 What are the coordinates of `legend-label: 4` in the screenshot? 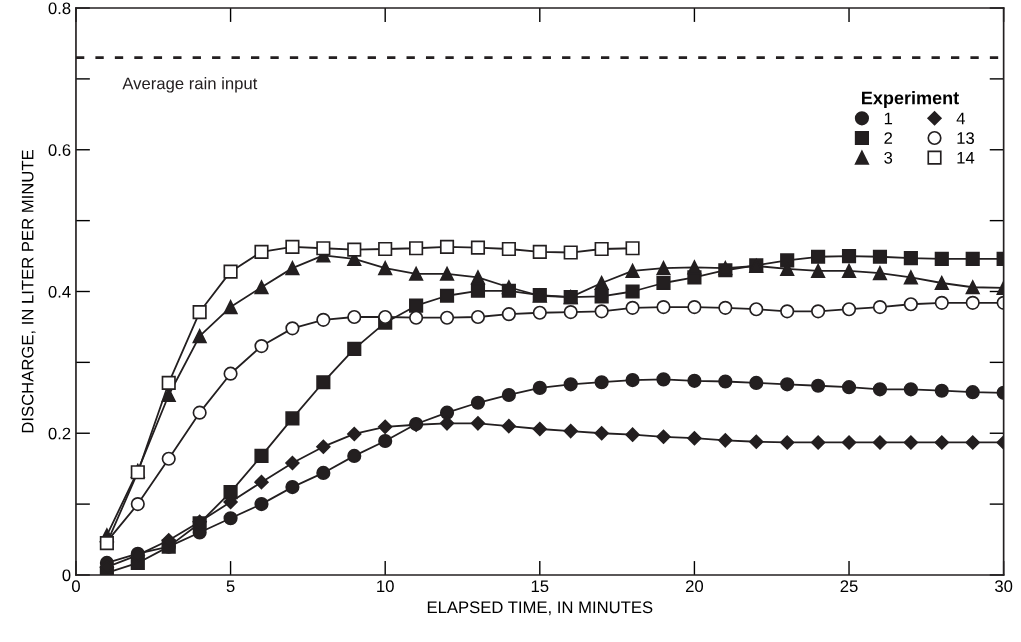 It's located at (960, 118).